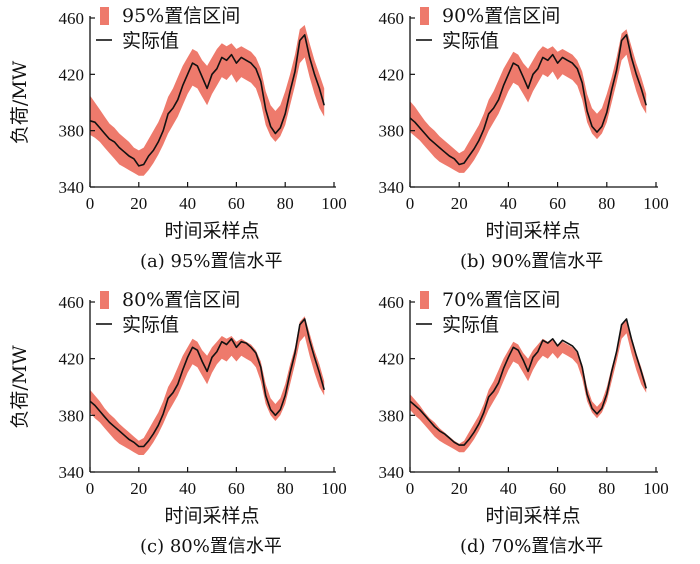  What do you see at coordinates (501, 16) in the screenshot?
I see `legend-label-band: 90%置信区间` at bounding box center [501, 16].